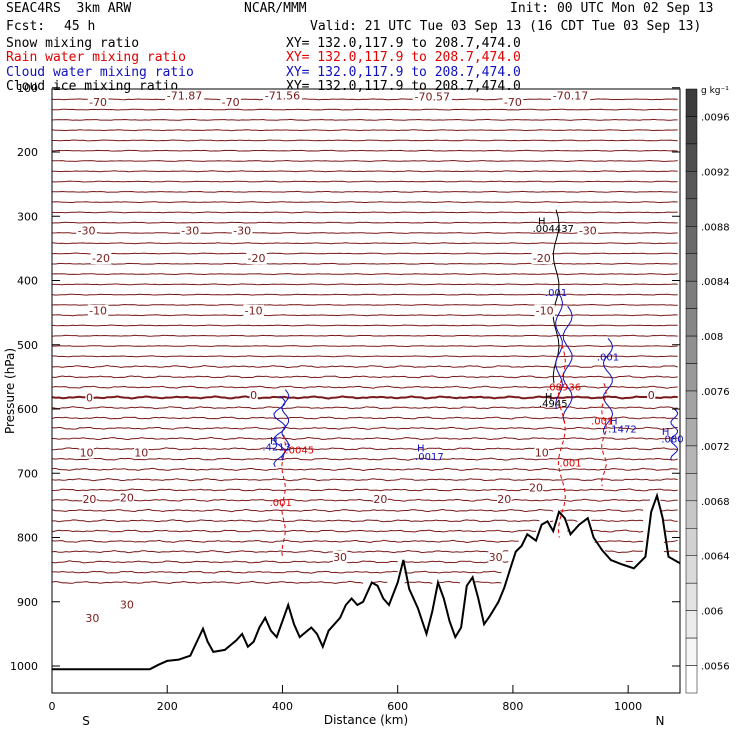  Describe the element at coordinates (27, 88) in the screenshot. I see `y-tick-label: 100` at that location.